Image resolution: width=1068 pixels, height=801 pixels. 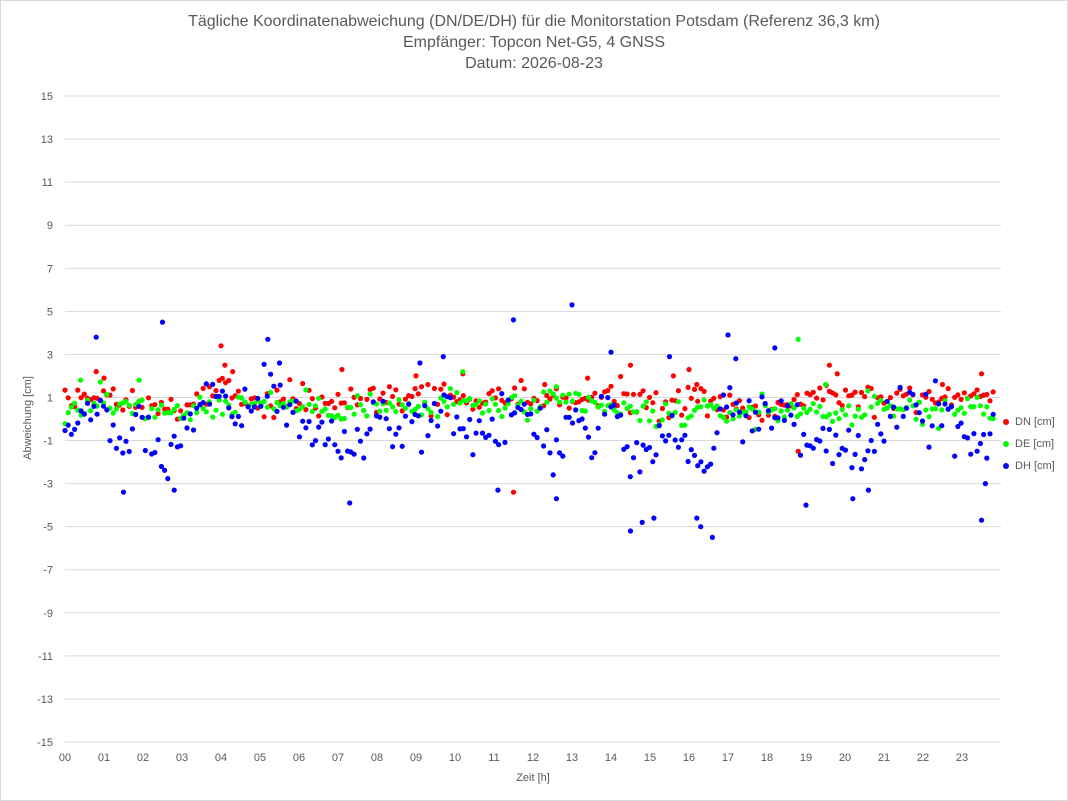 What do you see at coordinates (45, 743) in the screenshot?
I see `y-tick-label: -15` at bounding box center [45, 743].